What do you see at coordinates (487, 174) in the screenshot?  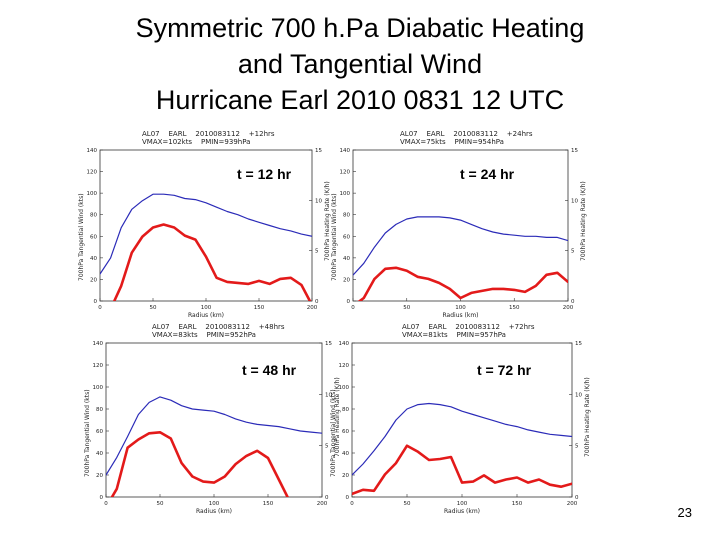 I see `forecast-time-label: t = 24 hr` at bounding box center [487, 174].